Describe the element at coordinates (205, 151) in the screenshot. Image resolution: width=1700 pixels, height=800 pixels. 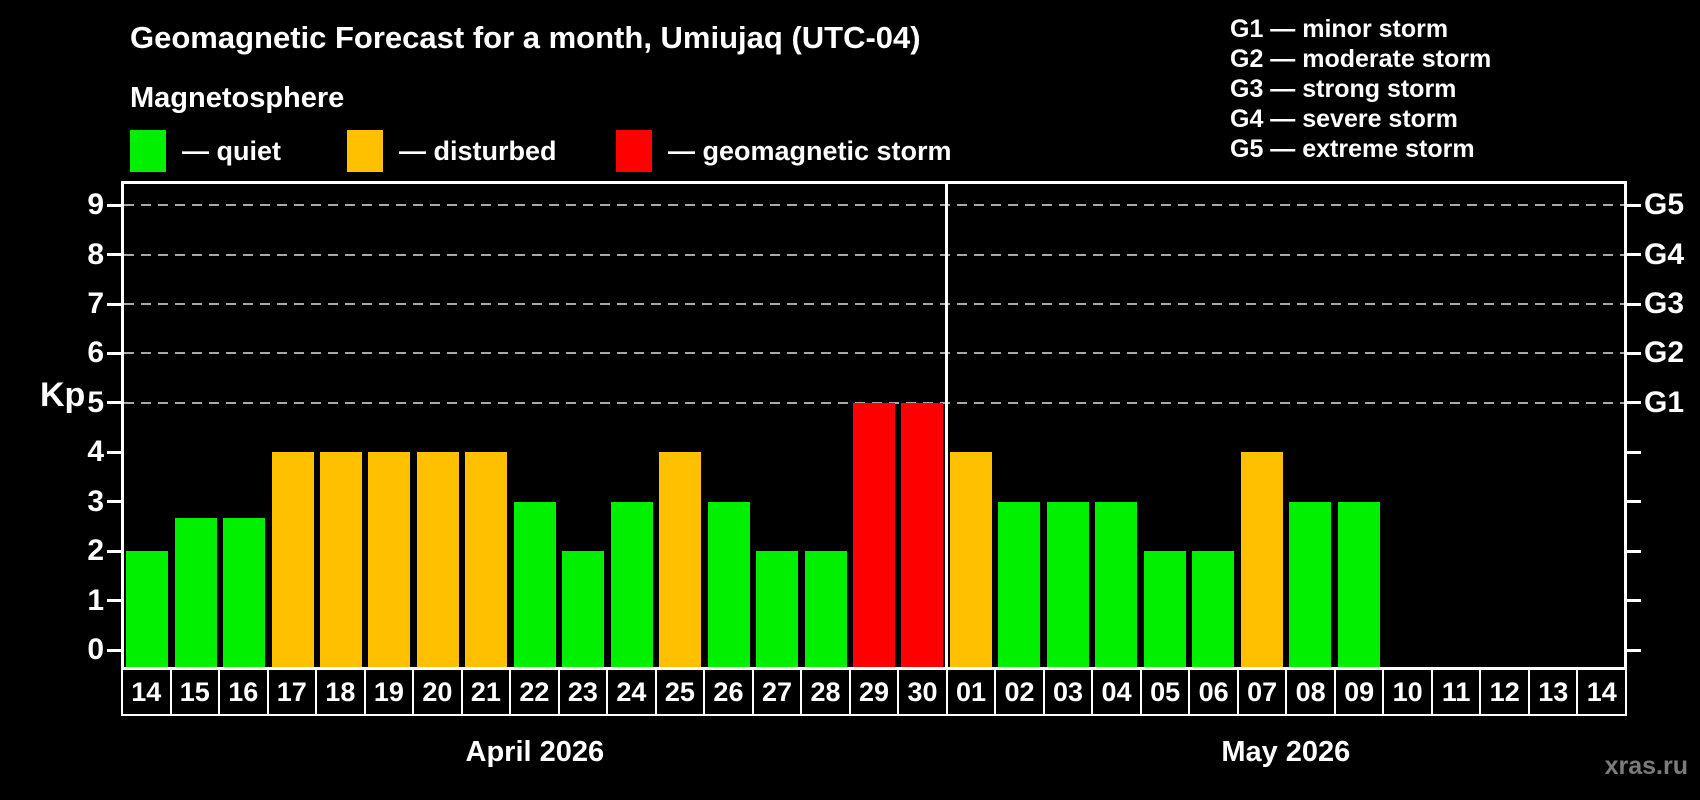
I see `legend-item-quiet: — quiet` at that location.